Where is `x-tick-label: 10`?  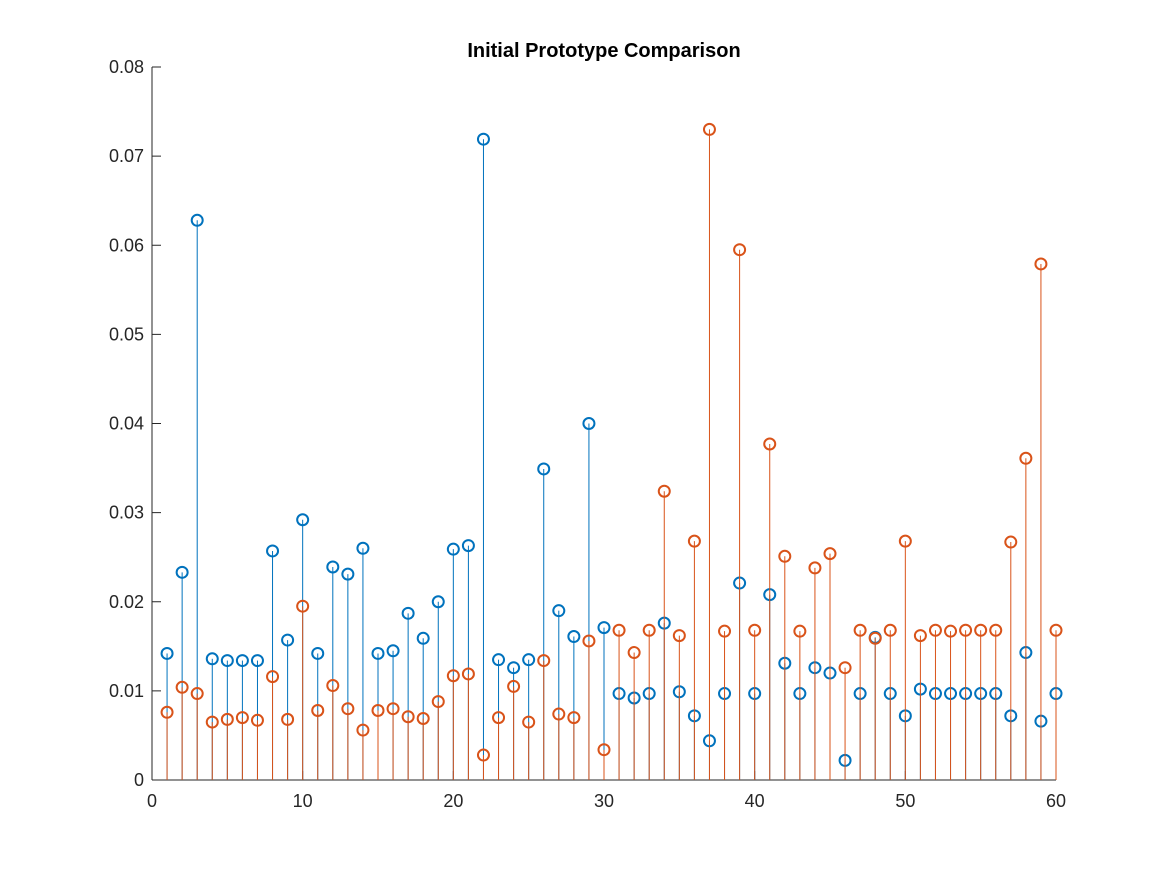 x-tick-label: 10 is located at coordinates (303, 801).